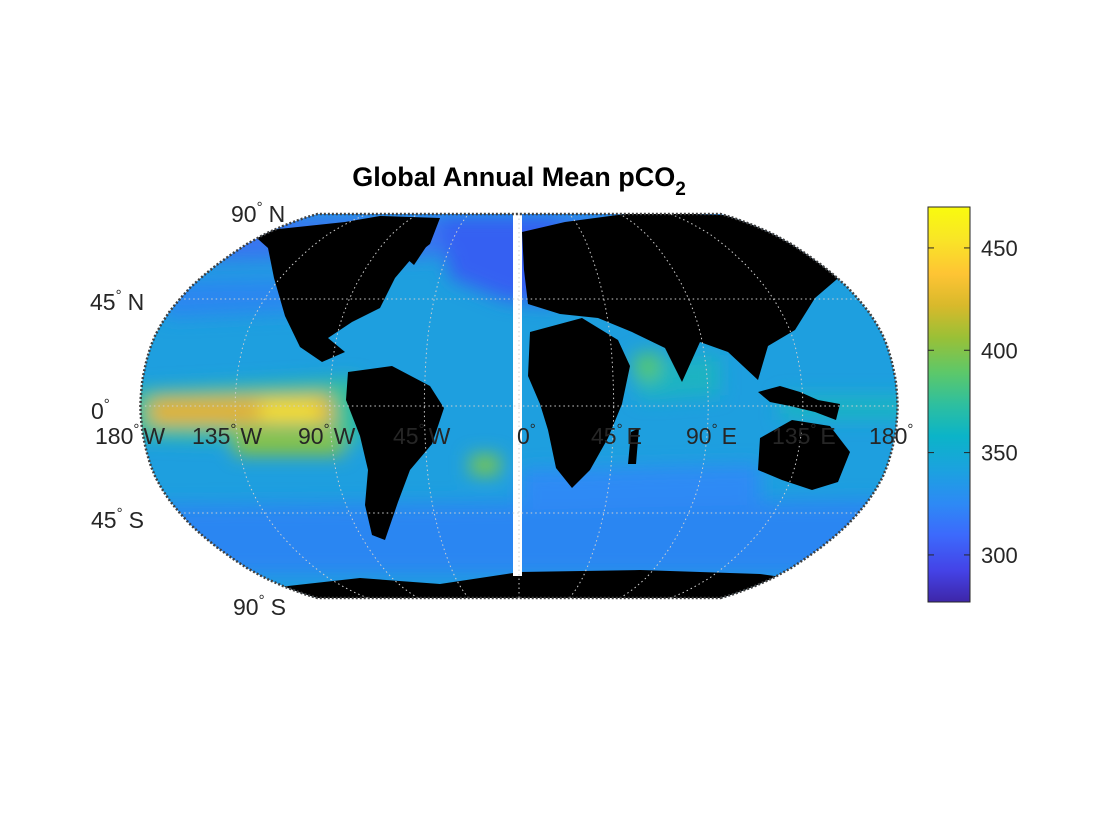 The height and width of the screenshot is (840, 1120). What do you see at coordinates (422, 435) in the screenshot?
I see `lon-label-45w: 45° W` at bounding box center [422, 435].